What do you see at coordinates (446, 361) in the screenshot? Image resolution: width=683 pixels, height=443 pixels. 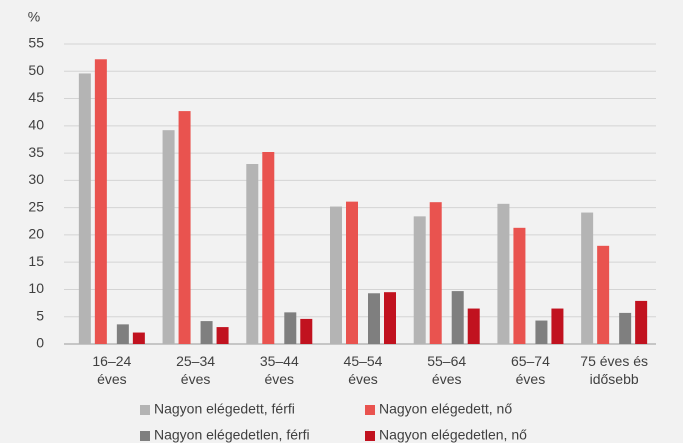 I see `x-tick-label-line: 55–64` at bounding box center [446, 361].